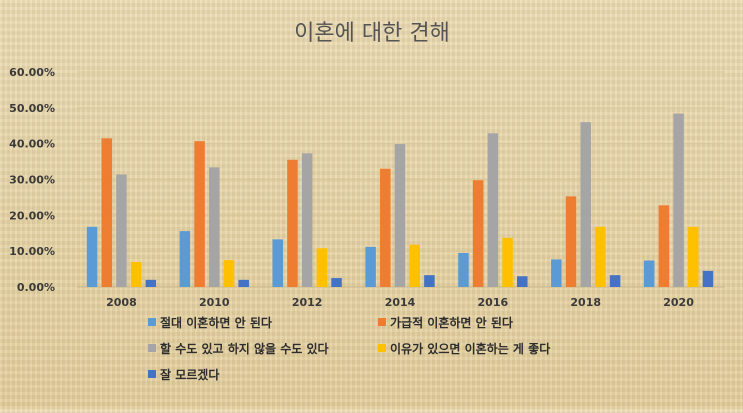  Describe the element at coordinates (216, 322) in the screenshot. I see `legend-label: 절대 이혼하면 안 된다` at that location.